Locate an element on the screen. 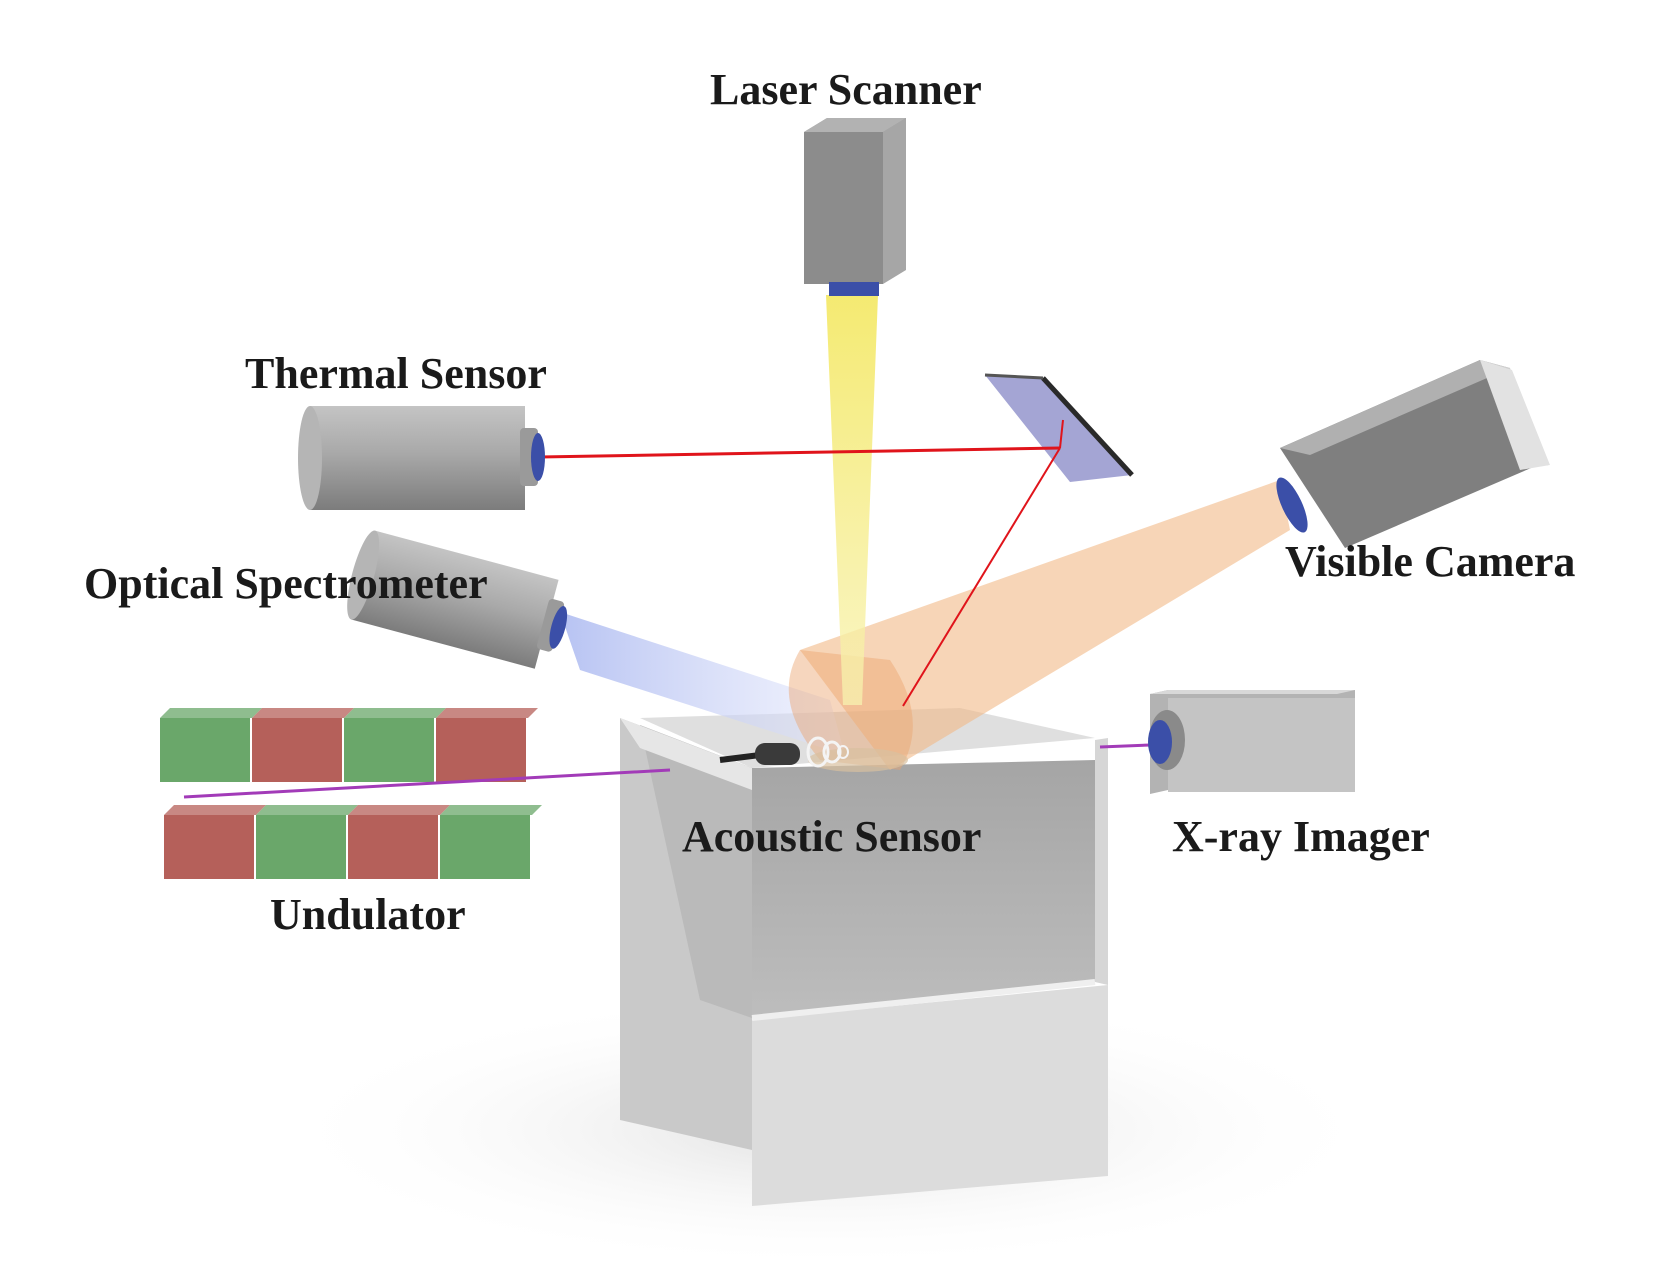  thermal-beam is located at coordinates (801, 563).